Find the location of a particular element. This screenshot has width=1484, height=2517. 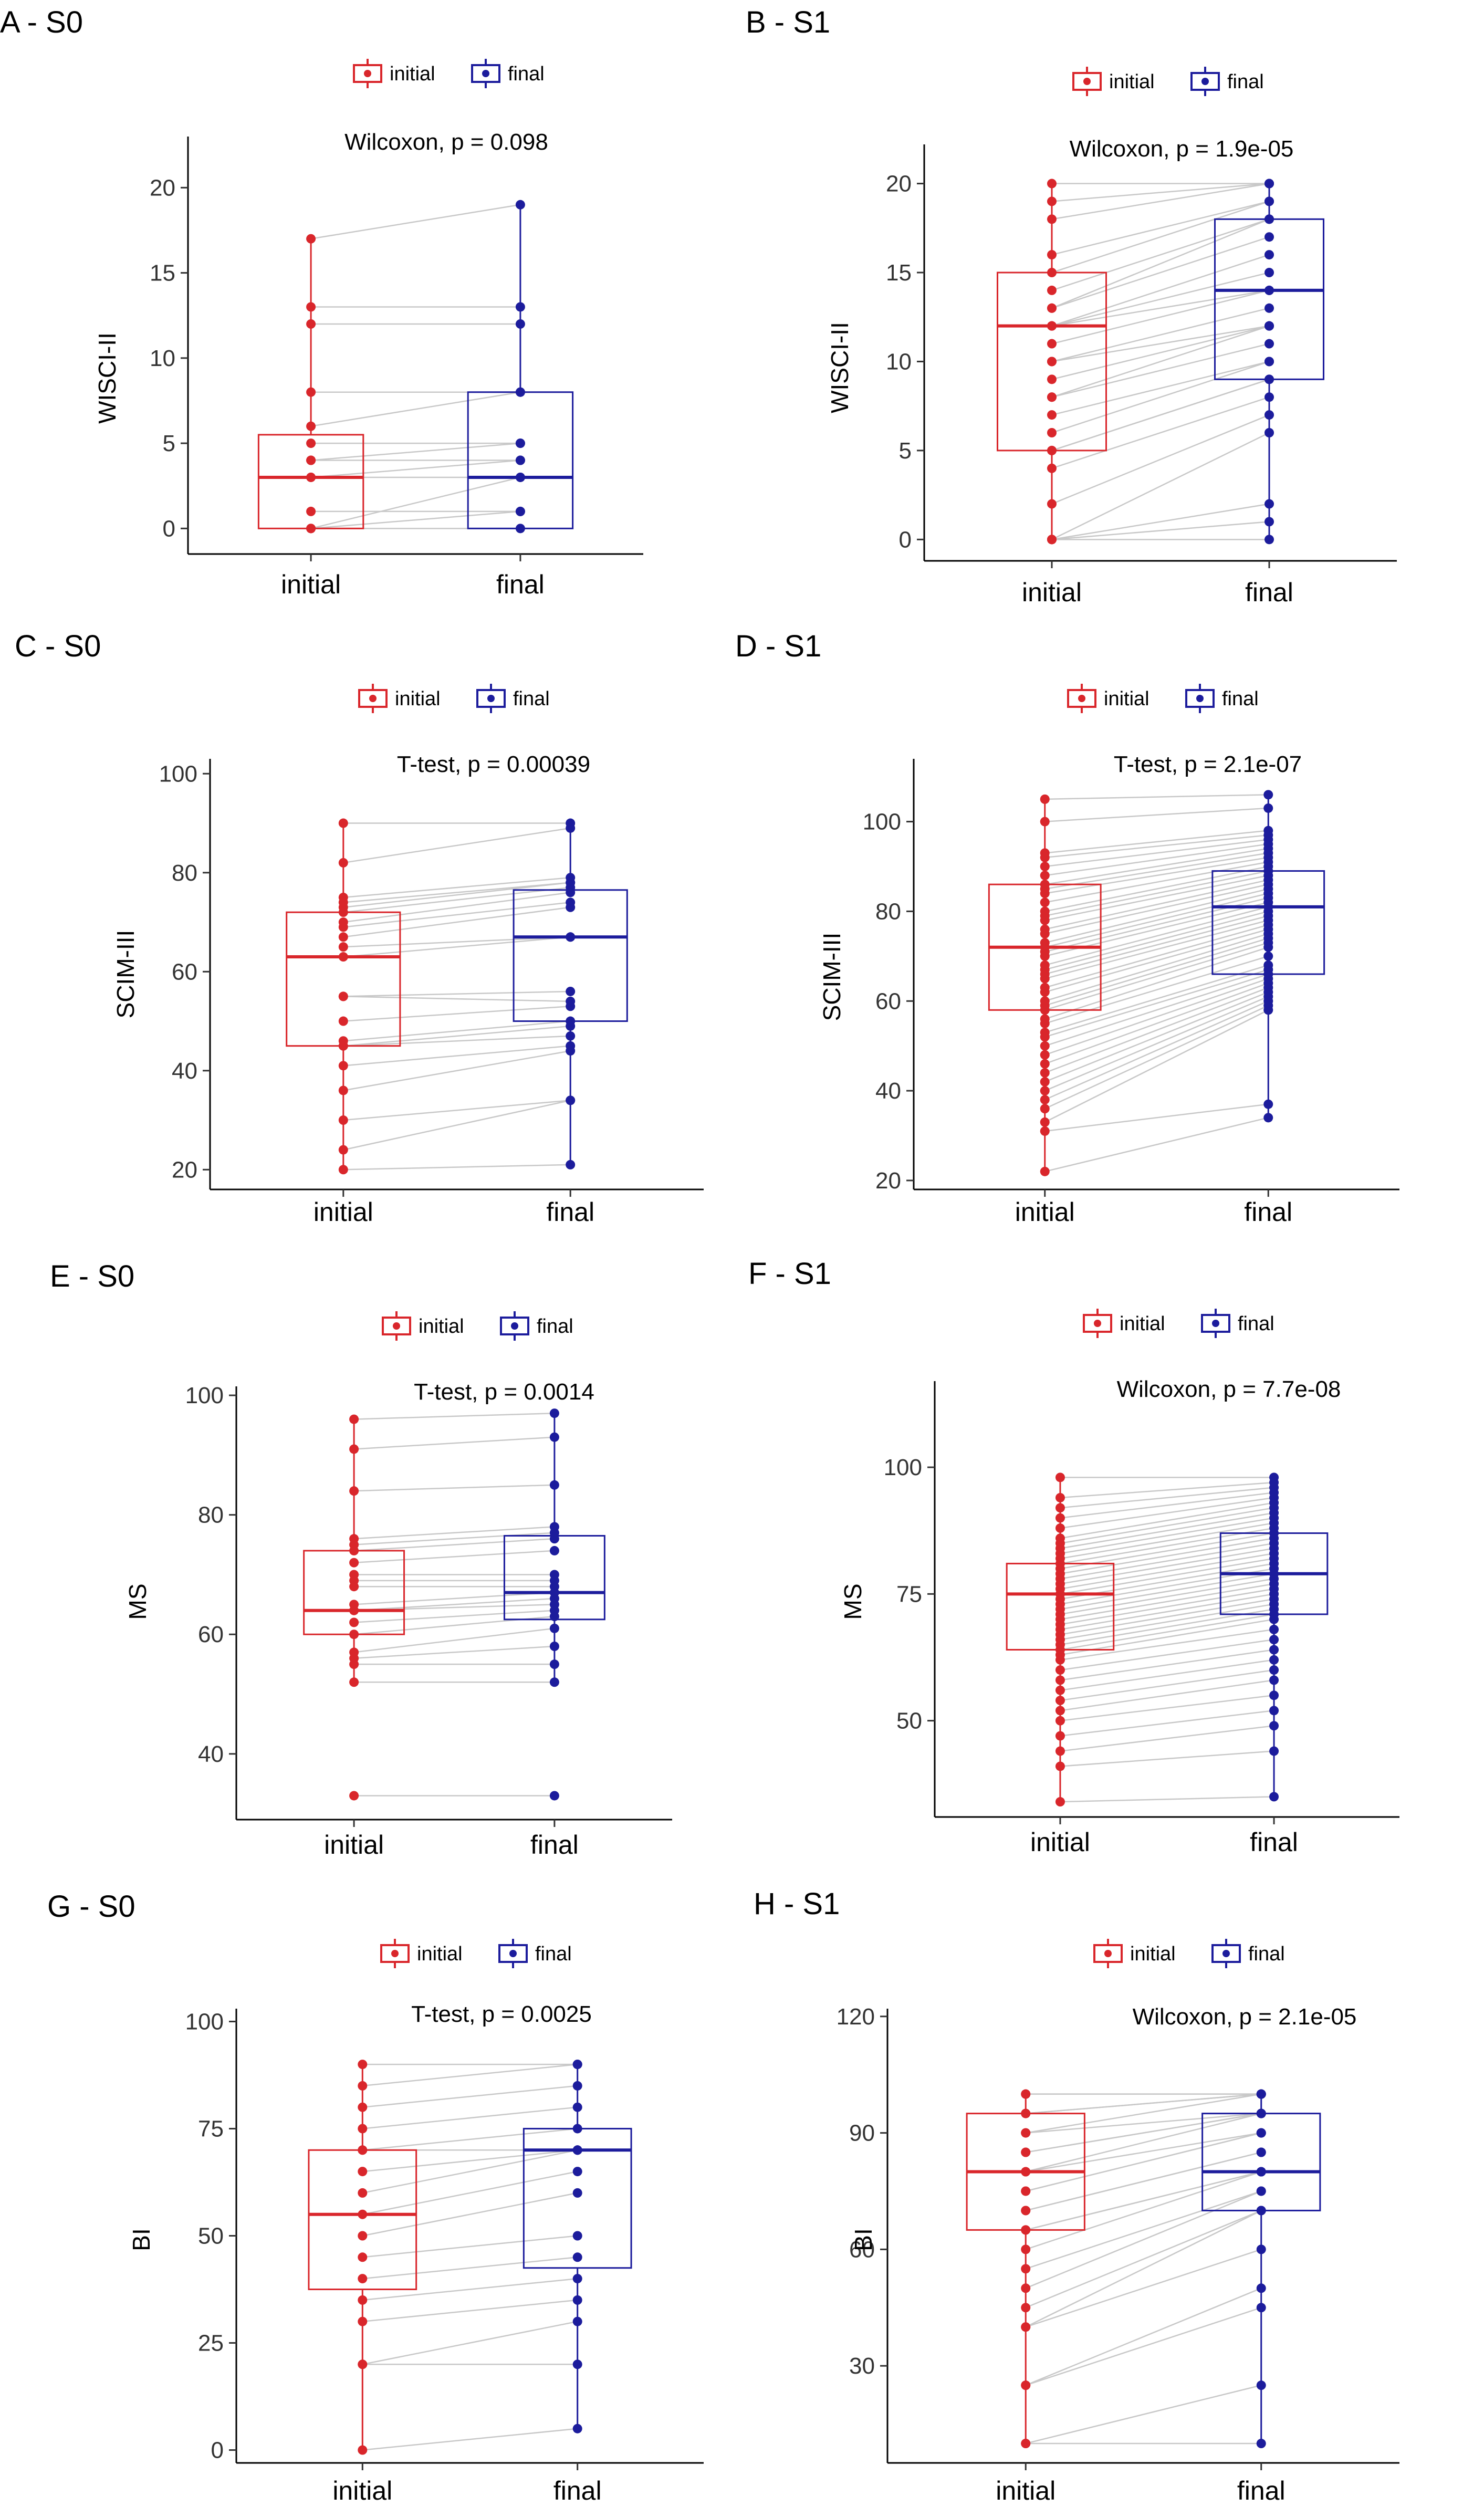

y-axis-label: MS is located at coordinates (852, 1602).